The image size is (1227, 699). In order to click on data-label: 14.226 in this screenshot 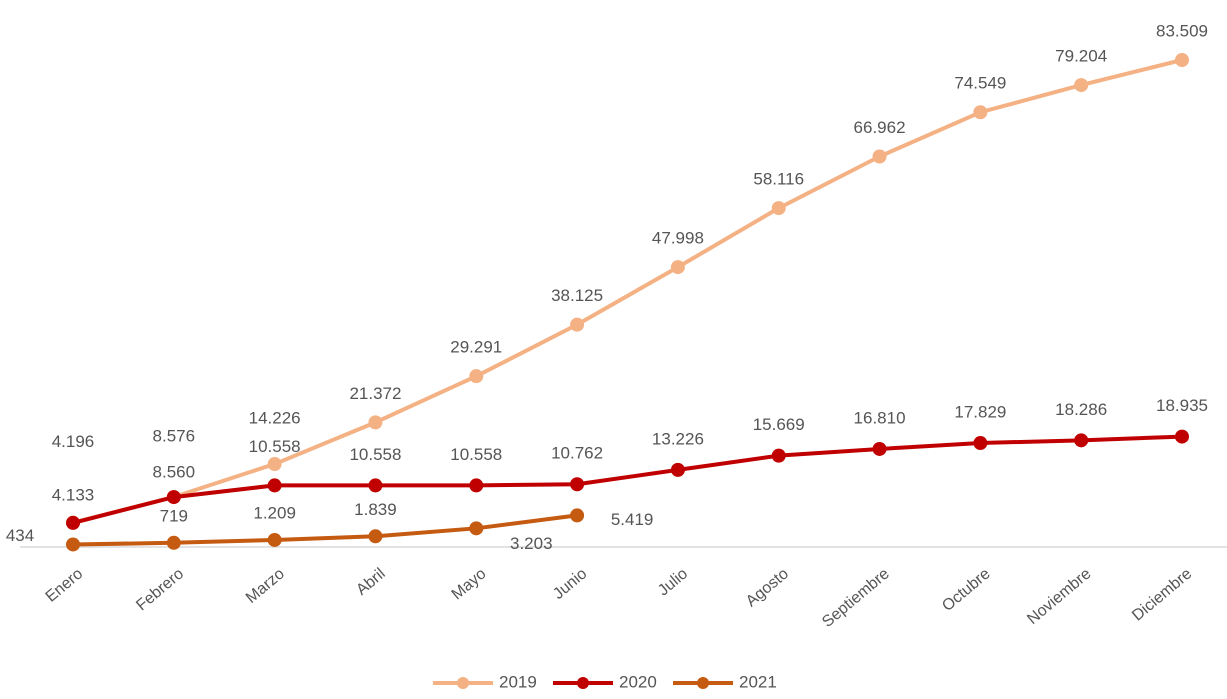, I will do `click(275, 418)`.